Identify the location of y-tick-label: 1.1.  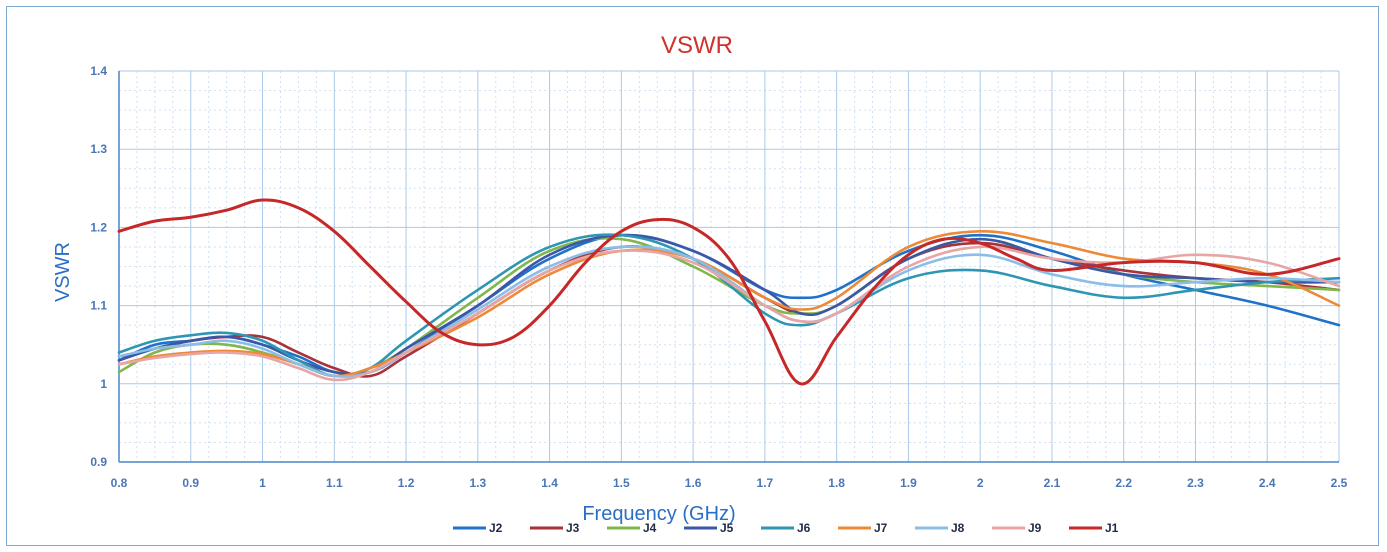
(98, 306).